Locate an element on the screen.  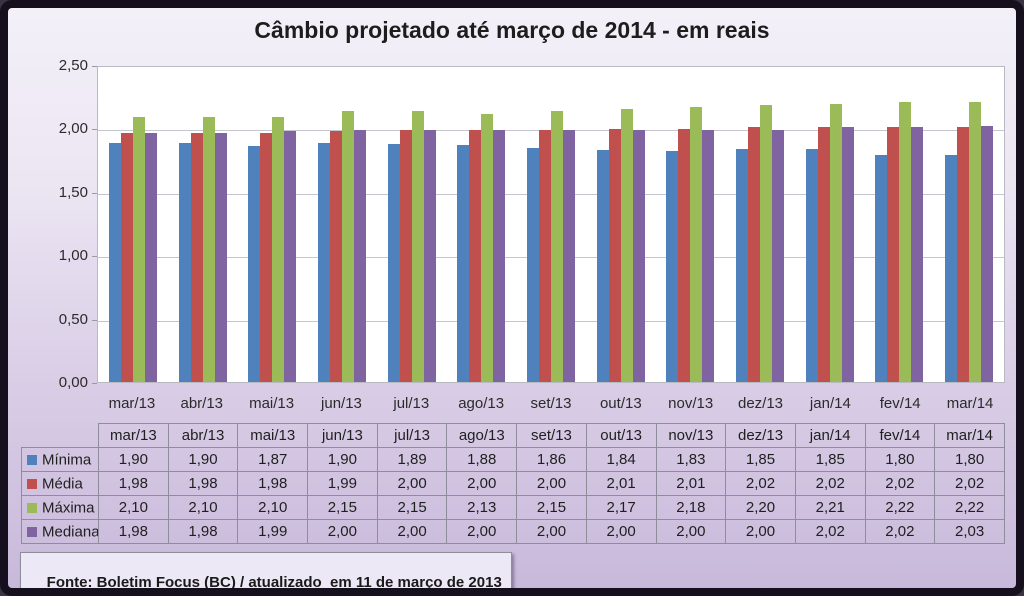
table-value-cell: 2,10 is located at coordinates (133, 507).